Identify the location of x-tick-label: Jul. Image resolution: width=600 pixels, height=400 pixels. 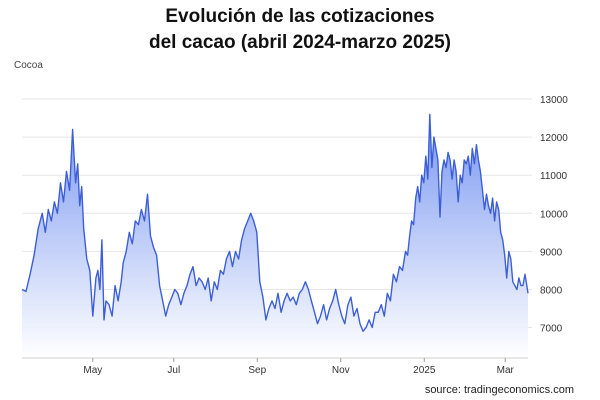
(173, 370).